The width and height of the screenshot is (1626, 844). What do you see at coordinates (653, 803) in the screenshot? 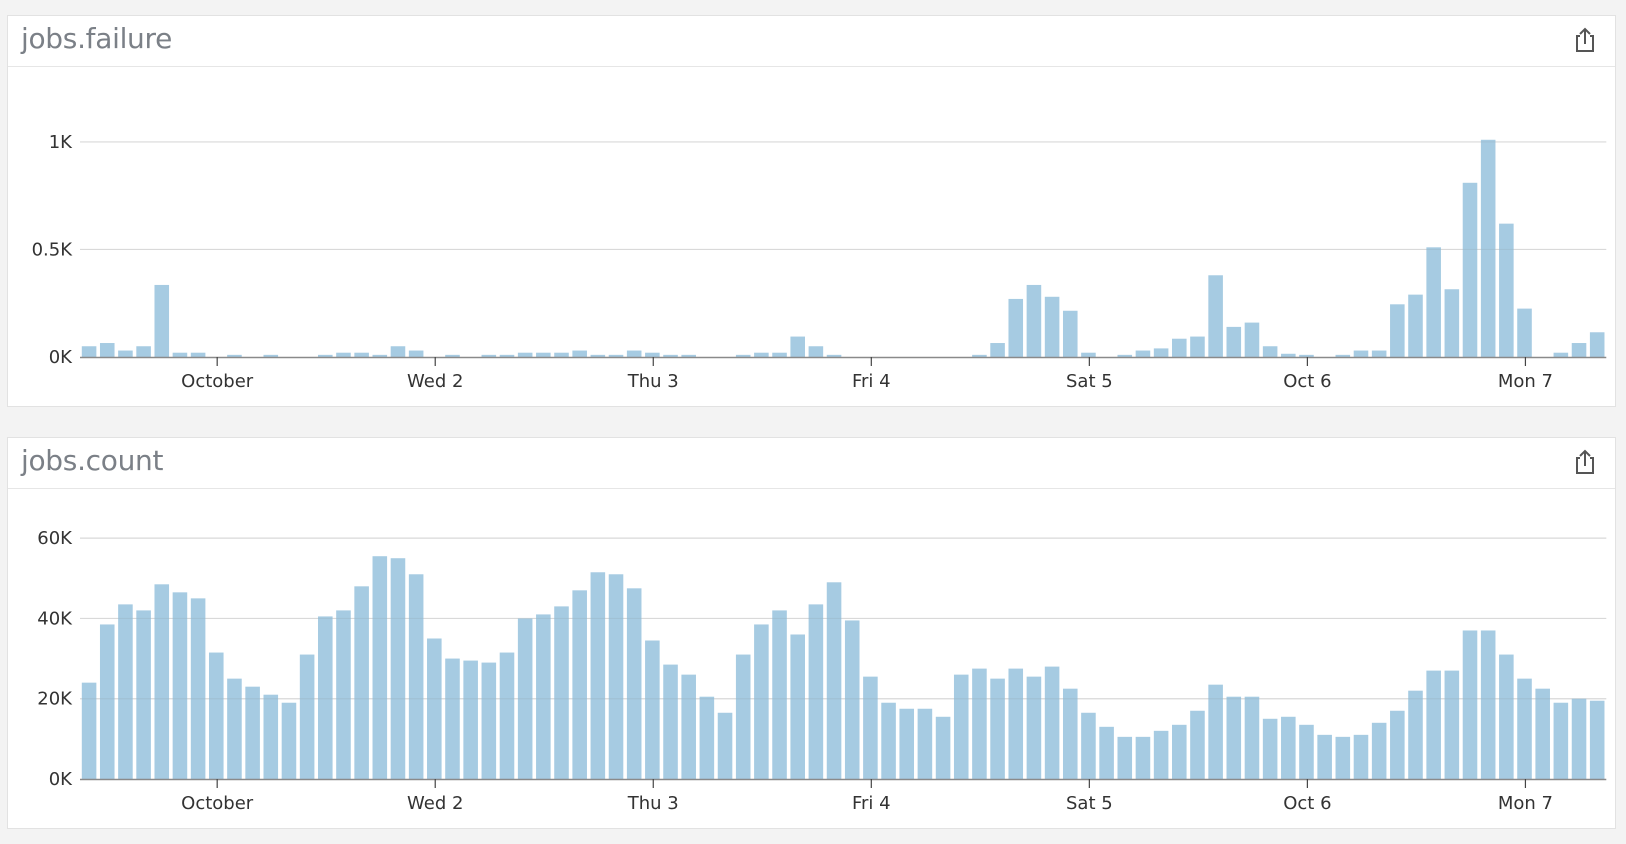
I see `x-tick-label: Thu 3` at bounding box center [653, 803].